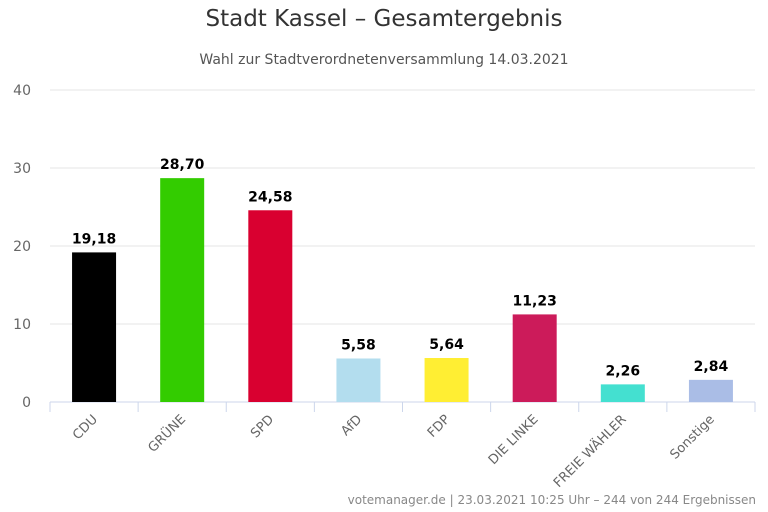 This screenshot has width=768, height=512. What do you see at coordinates (358, 380) in the screenshot?
I see `bar-afd` at bounding box center [358, 380].